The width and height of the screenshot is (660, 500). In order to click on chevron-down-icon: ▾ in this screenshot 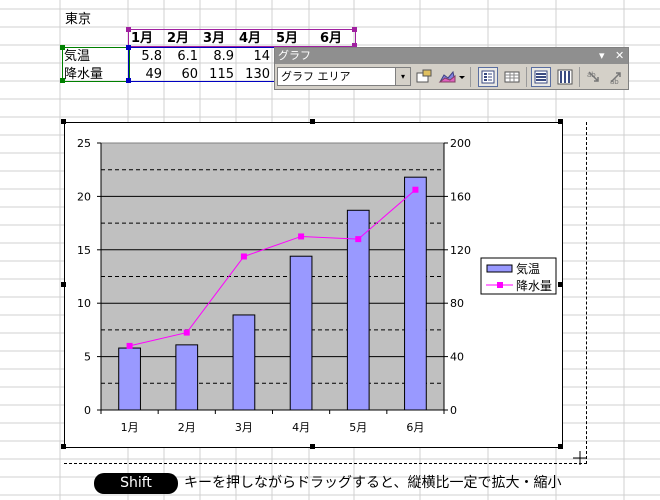, I will do `click(402, 76)`.